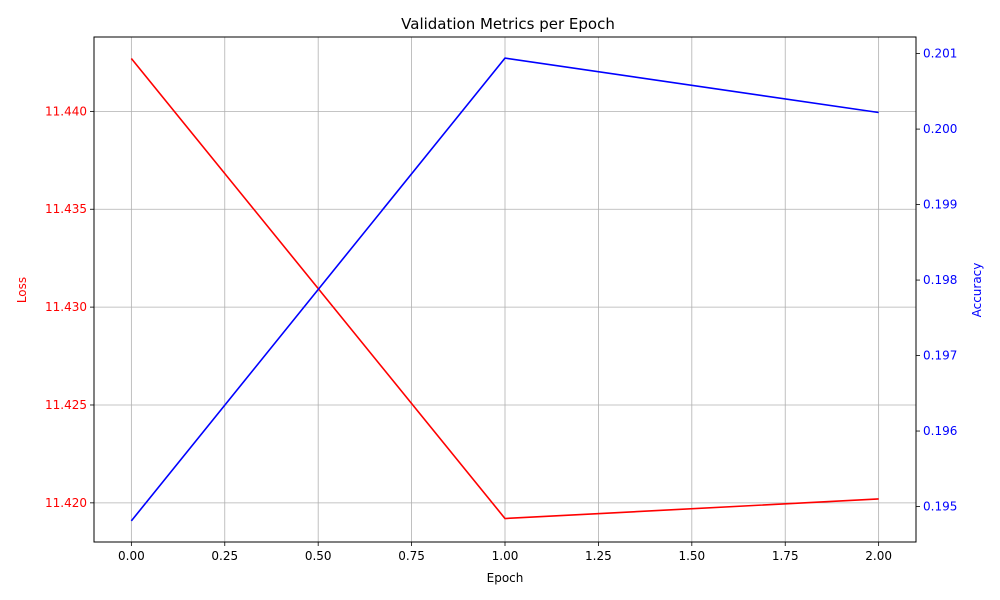  Describe the element at coordinates (66, 307) in the screenshot. I see `left-tick-label: 11.430` at that location.